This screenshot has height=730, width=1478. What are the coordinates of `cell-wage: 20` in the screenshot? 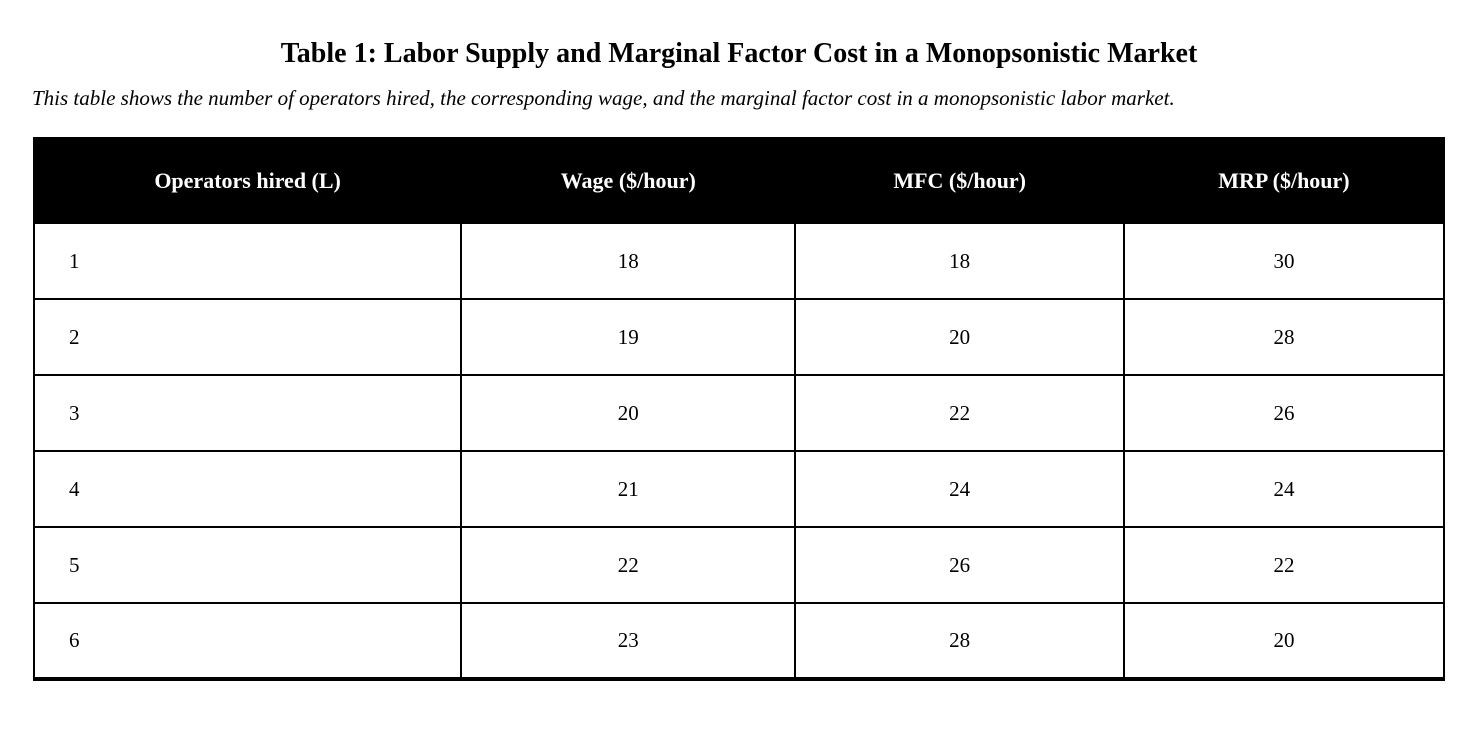 It's located at (628, 413).